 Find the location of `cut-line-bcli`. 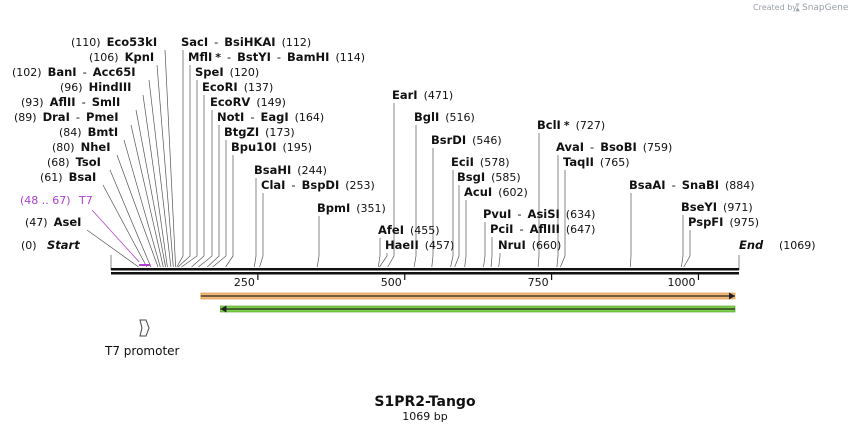

cut-line-bcli is located at coordinates (538, 200).